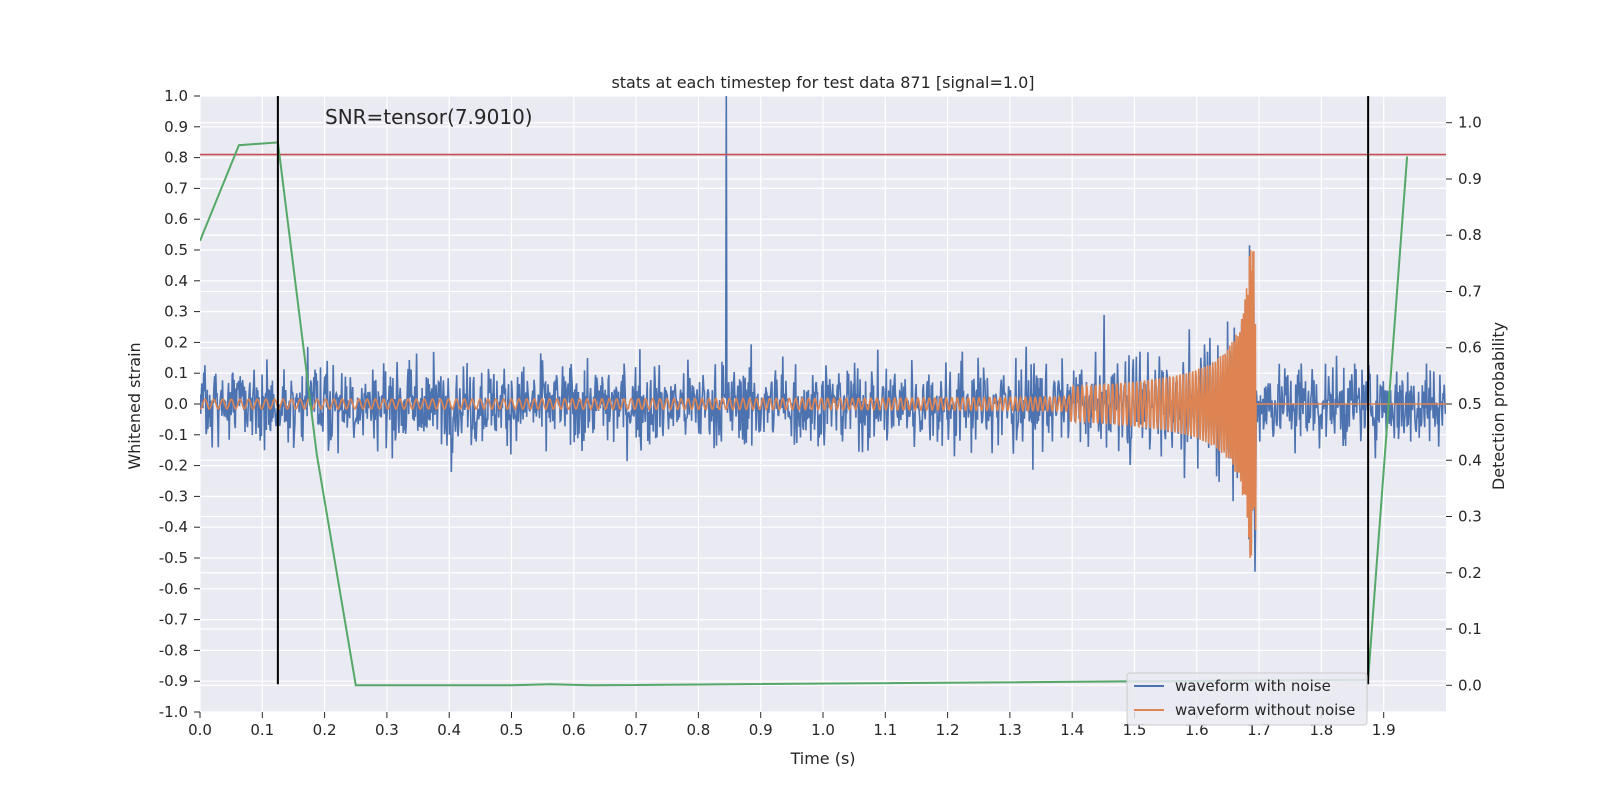 The height and width of the screenshot is (800, 1600). What do you see at coordinates (1470, 404) in the screenshot?
I see `right-tick-label: 0.5` at bounding box center [1470, 404].